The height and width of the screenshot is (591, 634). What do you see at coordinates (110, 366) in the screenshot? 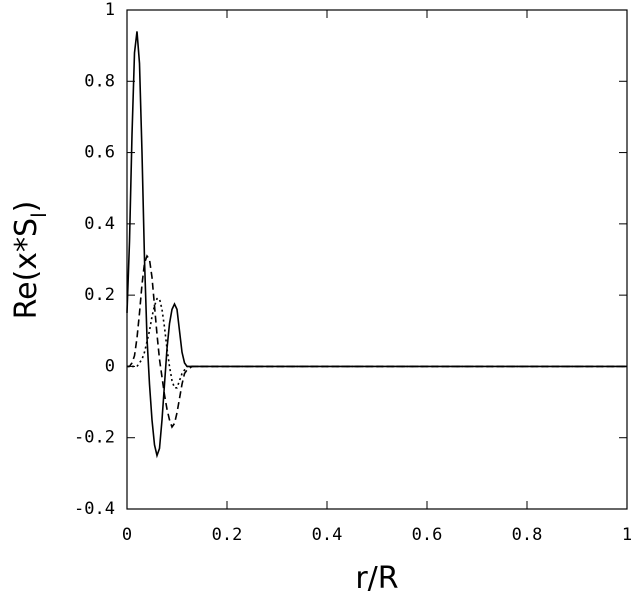
I see `y-tick-label: 0` at bounding box center [110, 366].